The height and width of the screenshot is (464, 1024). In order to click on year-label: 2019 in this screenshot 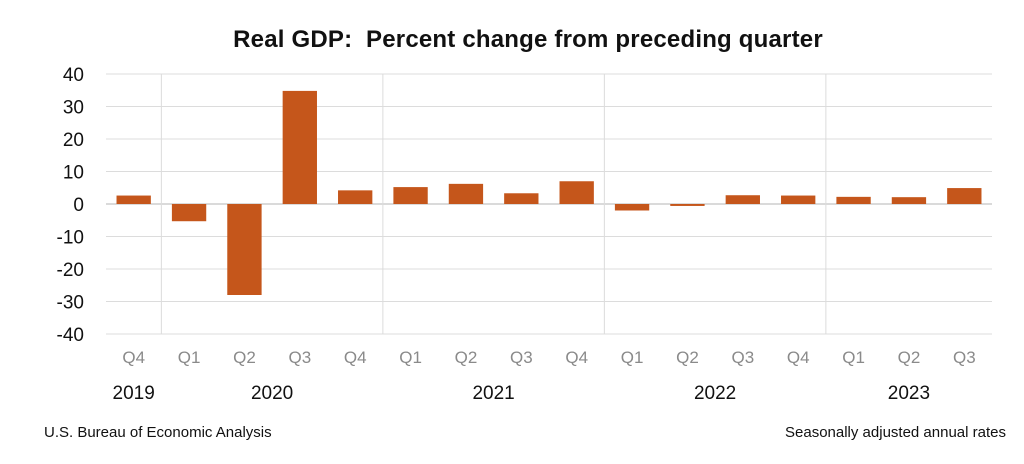, I will do `click(134, 393)`.